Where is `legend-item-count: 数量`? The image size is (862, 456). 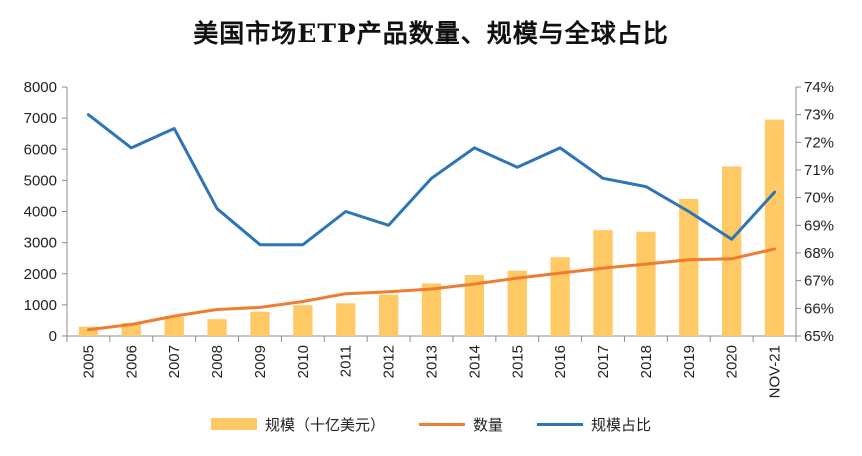
legend-item-count: 数量 is located at coordinates (460, 424).